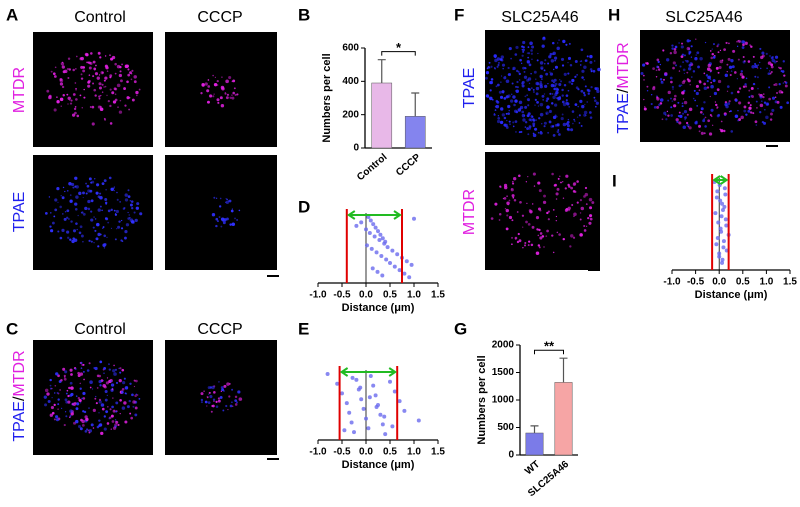 This screenshot has height=507, width=800. Describe the element at coordinates (100, 17) in the screenshot. I see `column-label: Control` at that location.